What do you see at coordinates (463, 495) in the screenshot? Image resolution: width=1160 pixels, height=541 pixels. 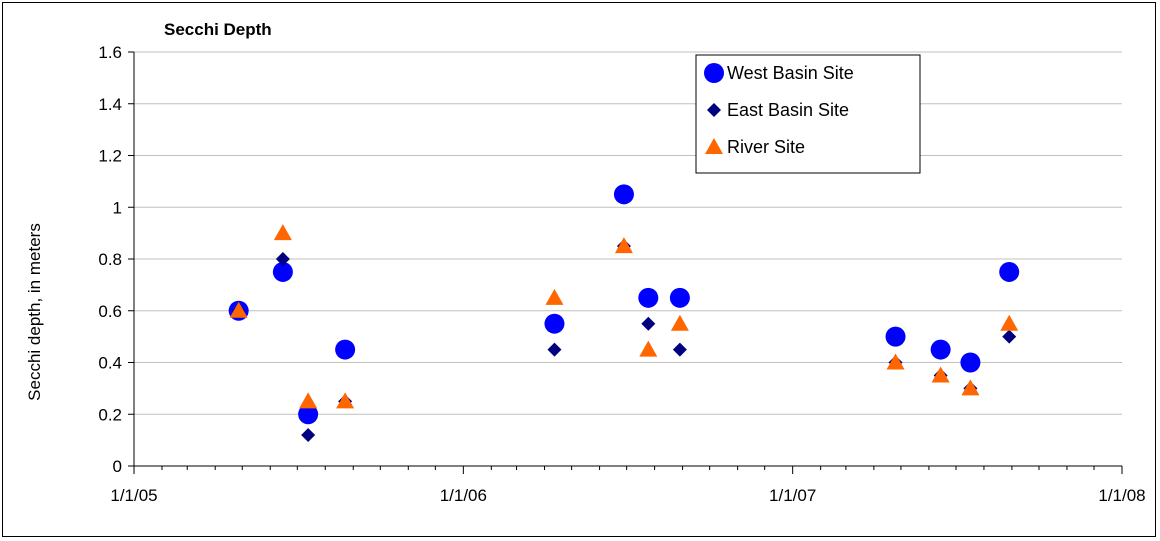 I see `x-tick-label: 1/1/06` at bounding box center [463, 495].